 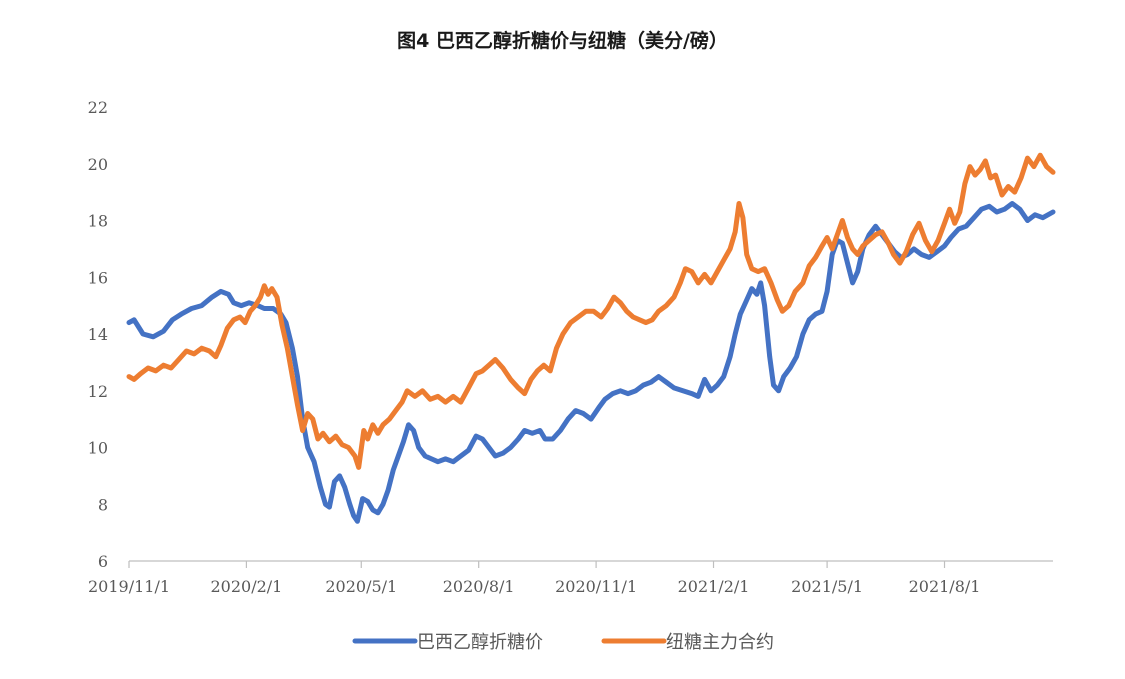 I want to click on x-tick-label: 2021/5/1, so click(x=827, y=586).